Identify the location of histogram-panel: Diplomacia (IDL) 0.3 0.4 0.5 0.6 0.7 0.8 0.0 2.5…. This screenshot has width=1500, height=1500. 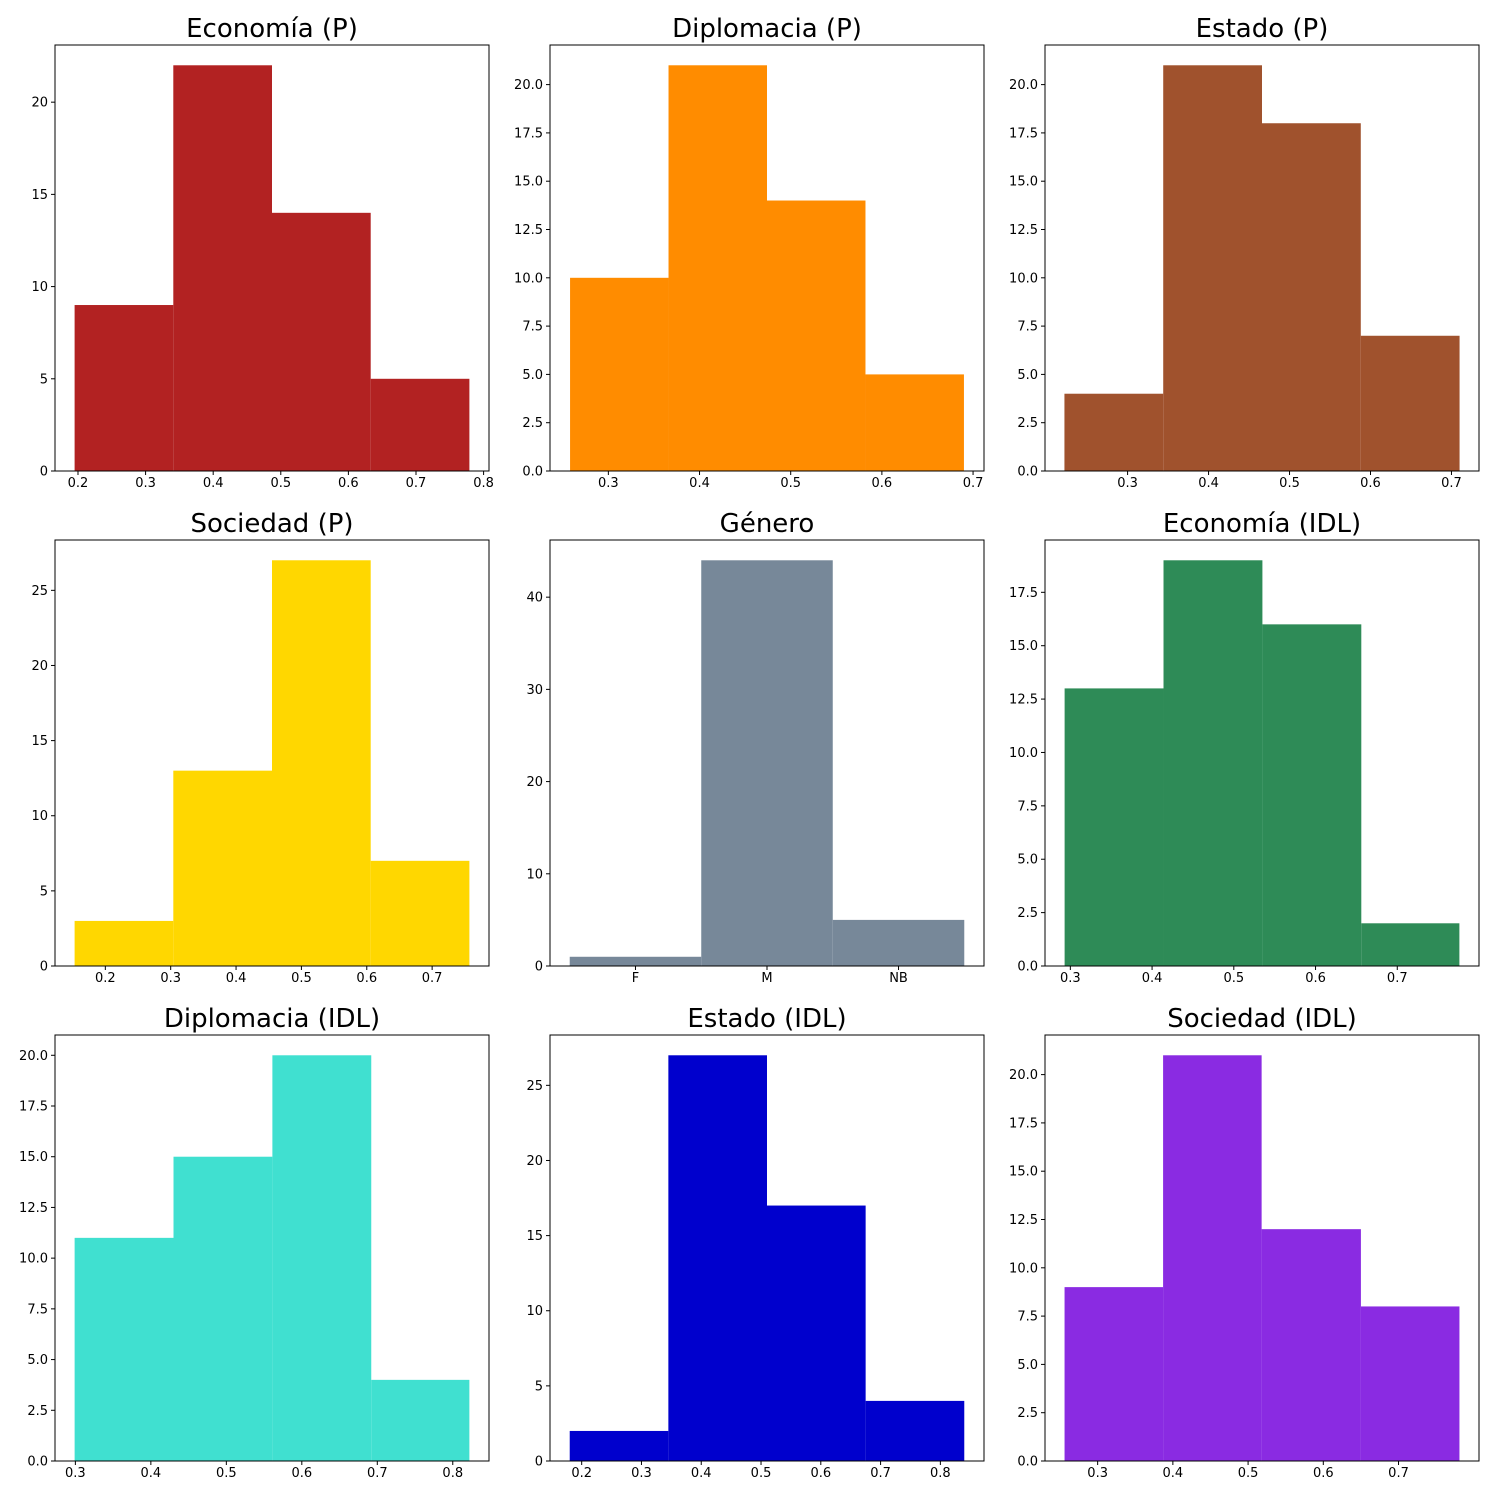
(254, 1242).